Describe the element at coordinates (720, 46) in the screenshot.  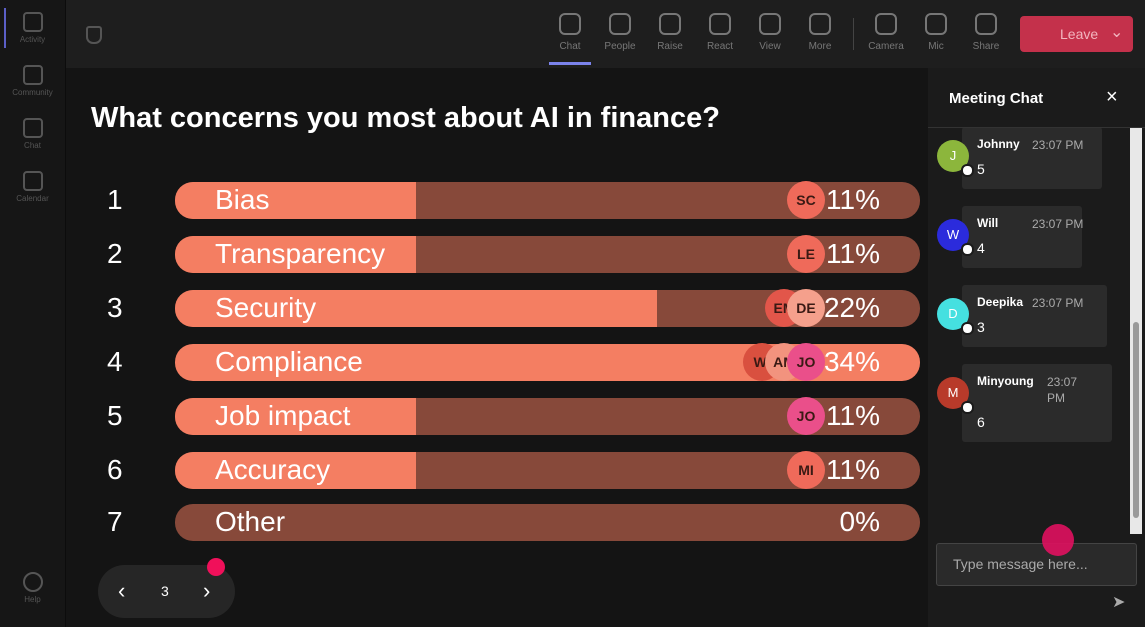
I see `toolbar-label: React` at that location.